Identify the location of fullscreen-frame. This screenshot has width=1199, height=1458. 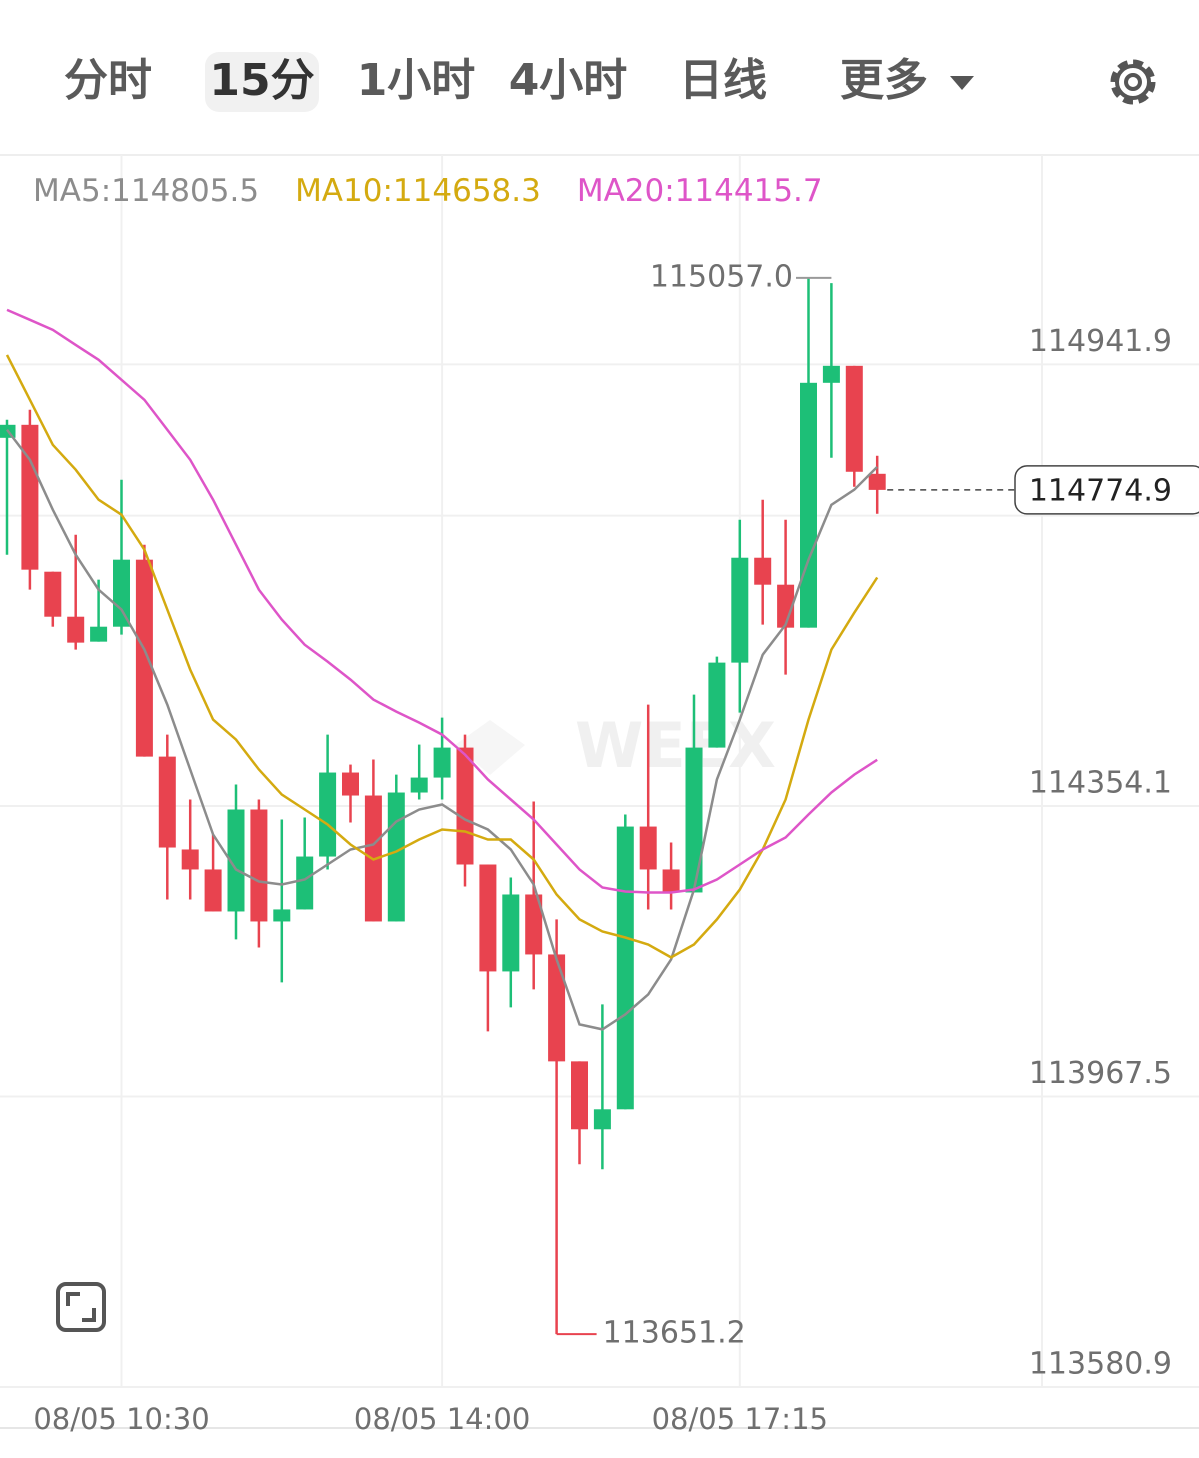
(81, 1307).